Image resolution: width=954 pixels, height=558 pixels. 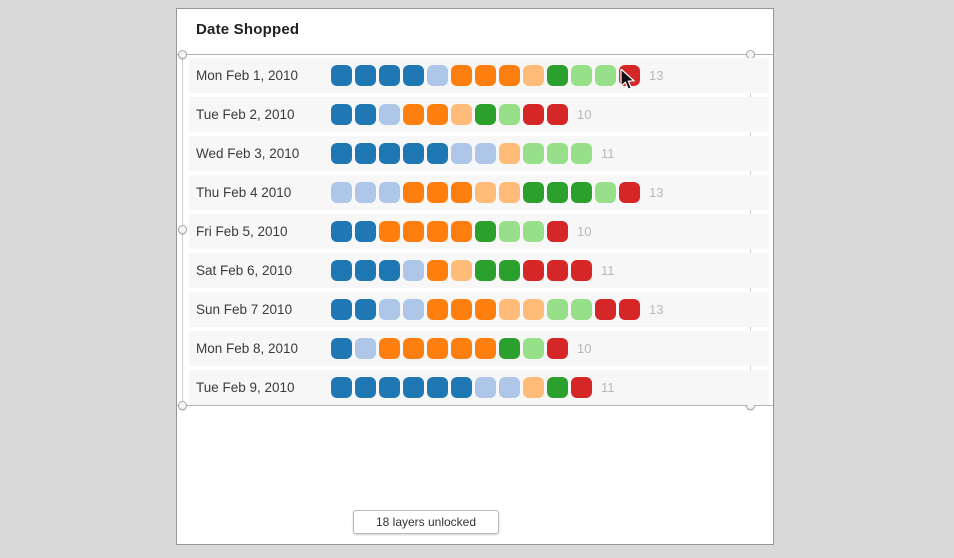 I want to click on table-row: Wed Feb 3, 2010 11, so click(x=479, y=153).